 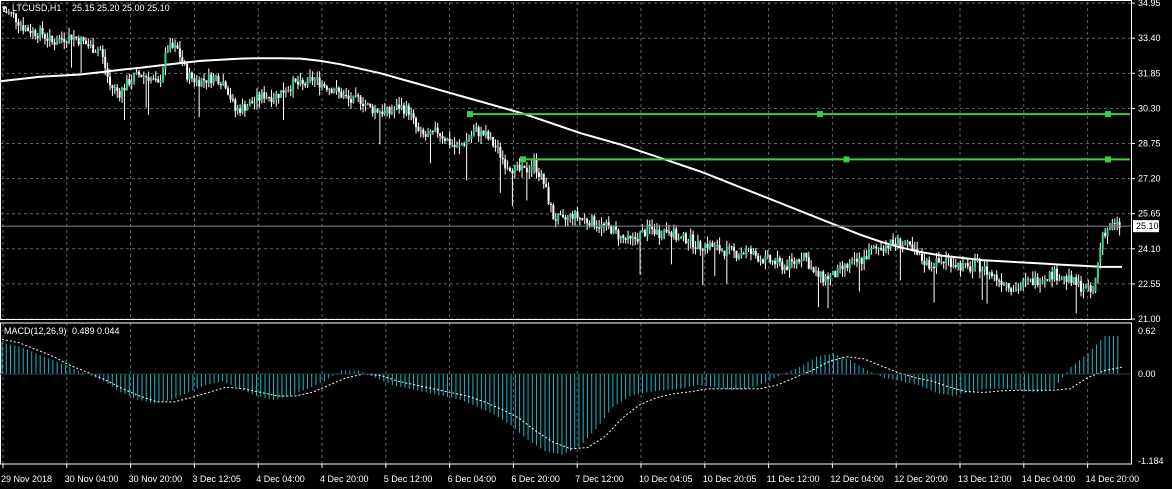 I want to click on time-tick-label: 12 Dec 04:00, so click(x=857, y=479).